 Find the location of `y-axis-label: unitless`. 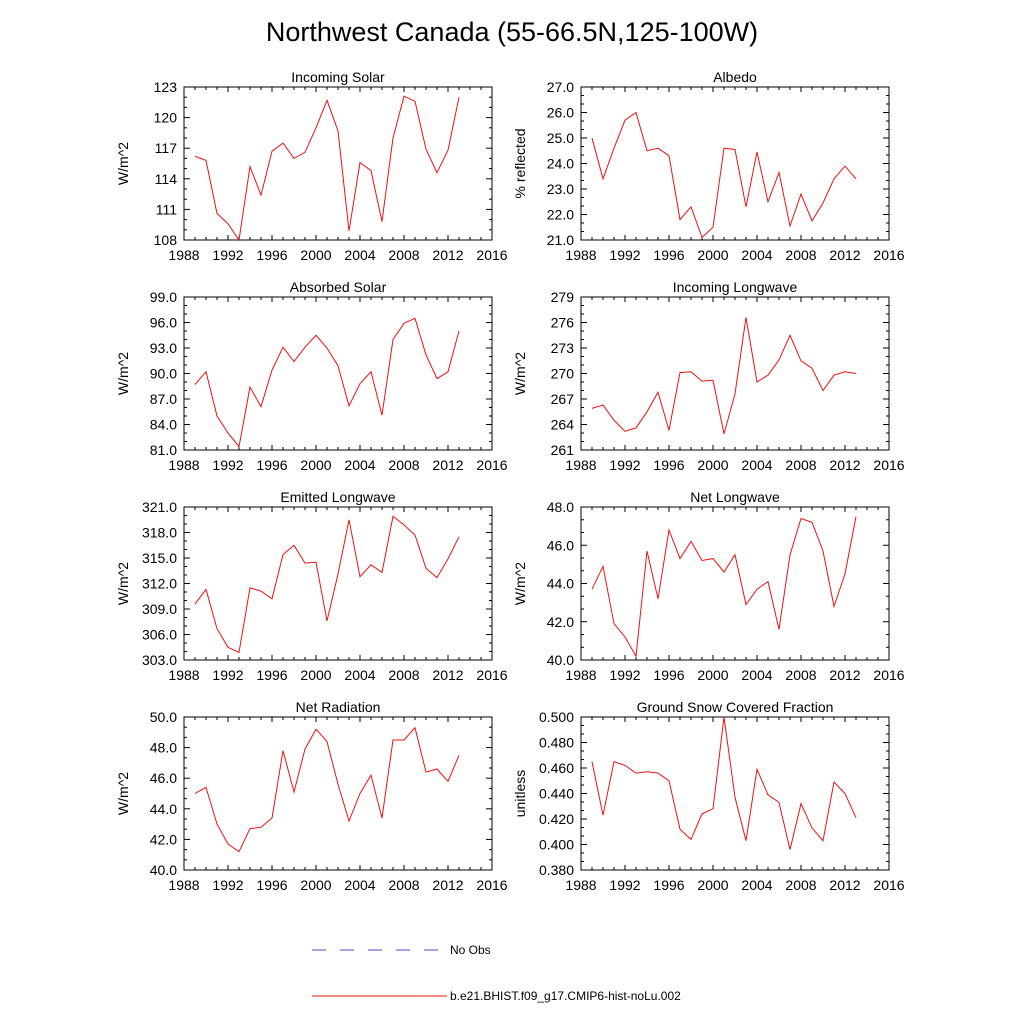

y-axis-label: unitless is located at coordinates (520, 793).